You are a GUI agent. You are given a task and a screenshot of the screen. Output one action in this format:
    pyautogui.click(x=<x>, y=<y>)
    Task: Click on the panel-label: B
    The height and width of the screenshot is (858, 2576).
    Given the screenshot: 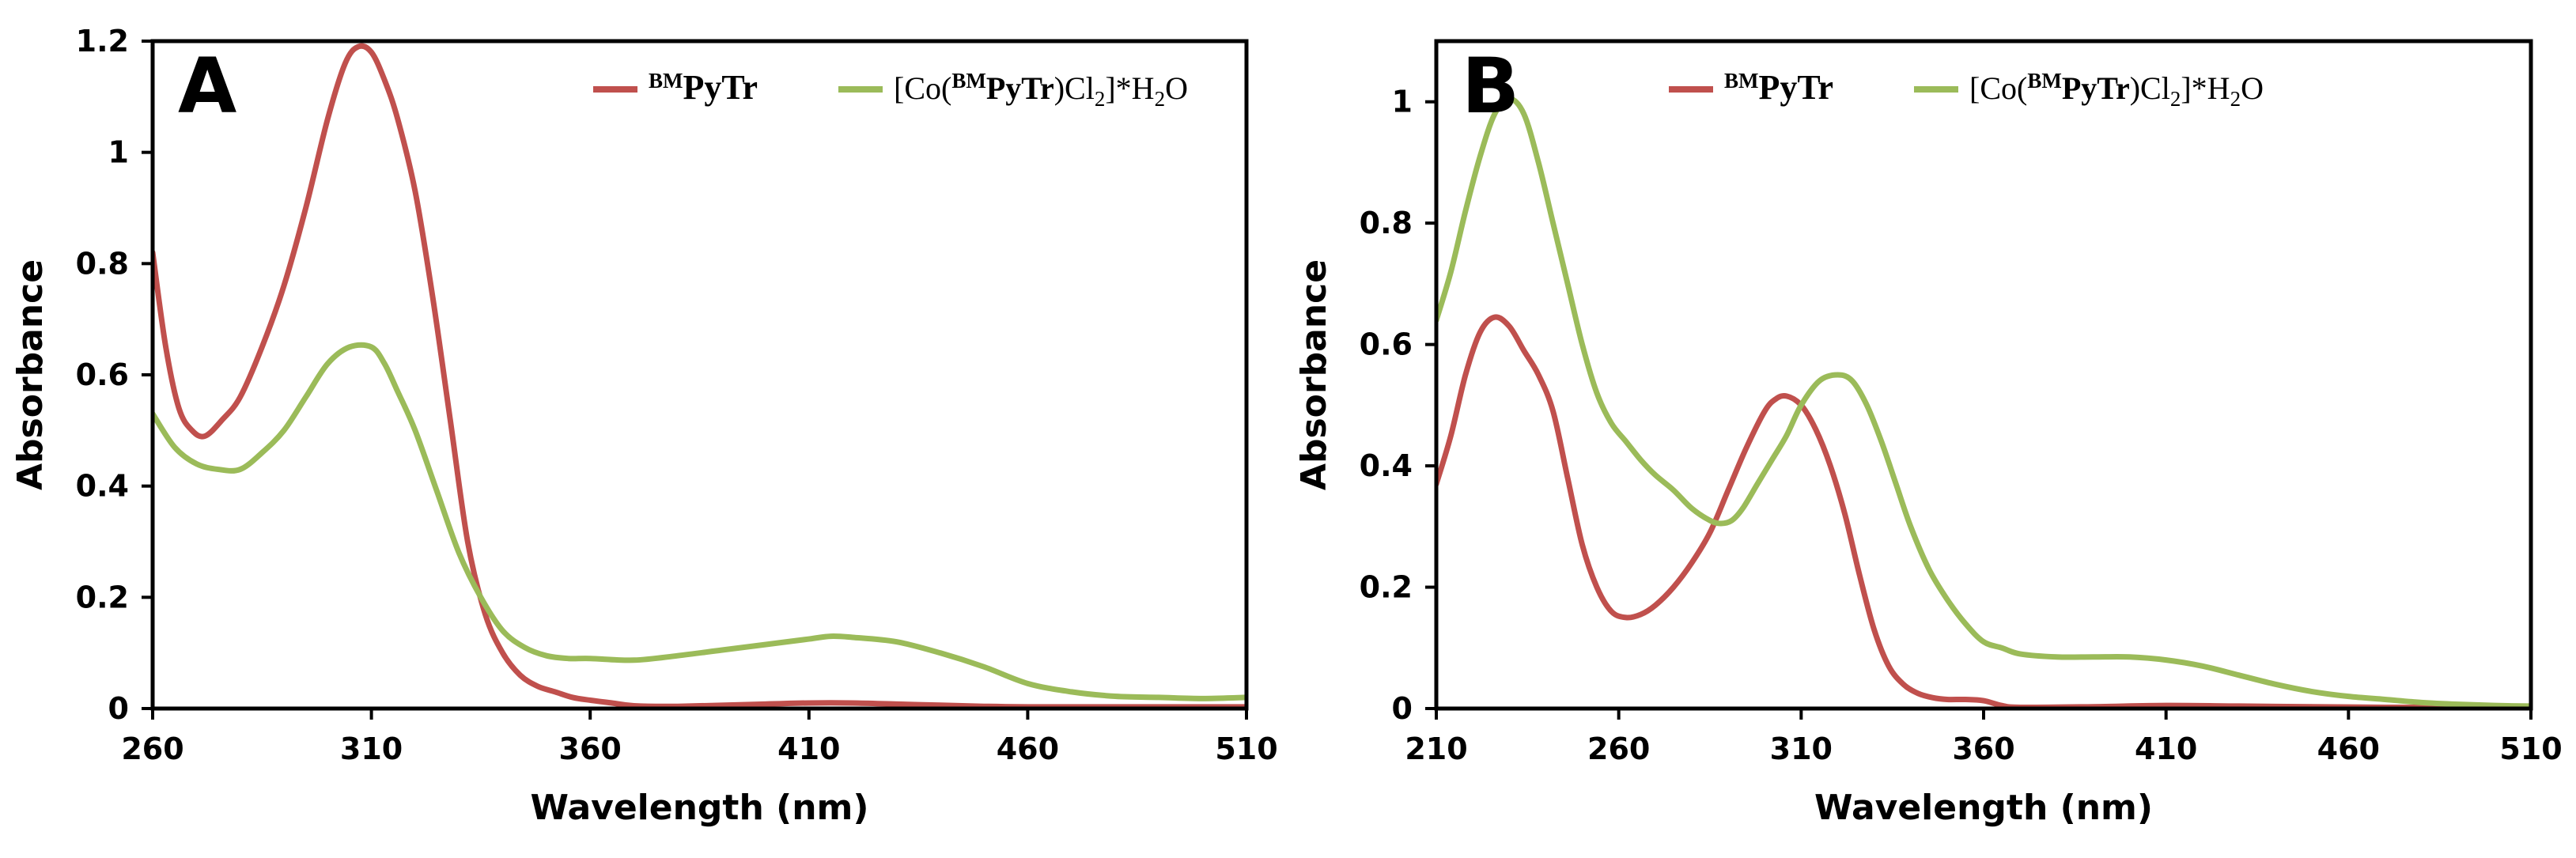 What is the action you would take?
    pyautogui.click(x=1491, y=86)
    